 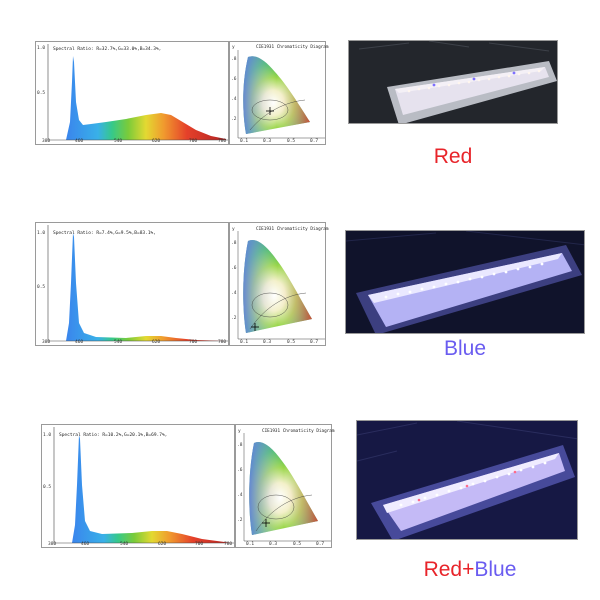 What do you see at coordinates (453, 156) in the screenshot?
I see `caption-red: Red` at bounding box center [453, 156].